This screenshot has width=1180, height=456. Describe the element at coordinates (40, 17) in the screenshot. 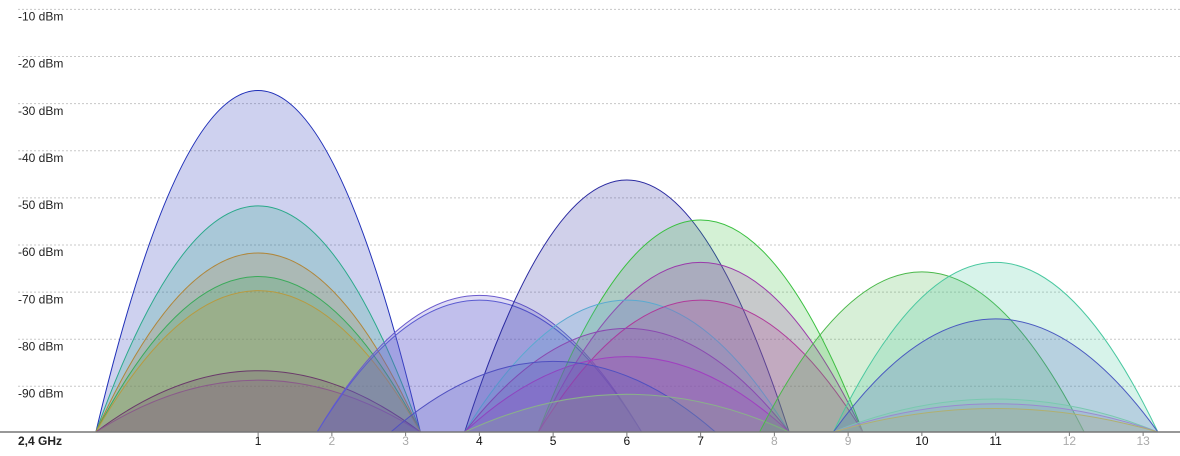

I see `y-tick-label: -10 dBm` at that location.